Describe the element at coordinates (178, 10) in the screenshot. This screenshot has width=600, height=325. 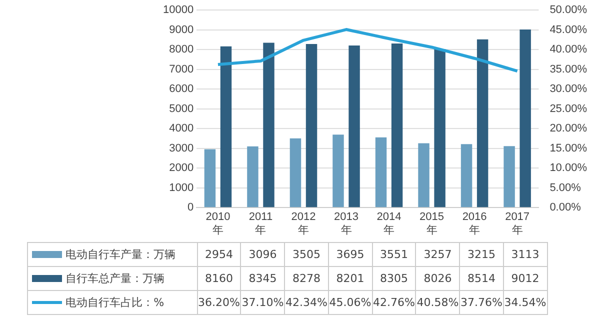
I see `y-tick-label: 10000` at that location.